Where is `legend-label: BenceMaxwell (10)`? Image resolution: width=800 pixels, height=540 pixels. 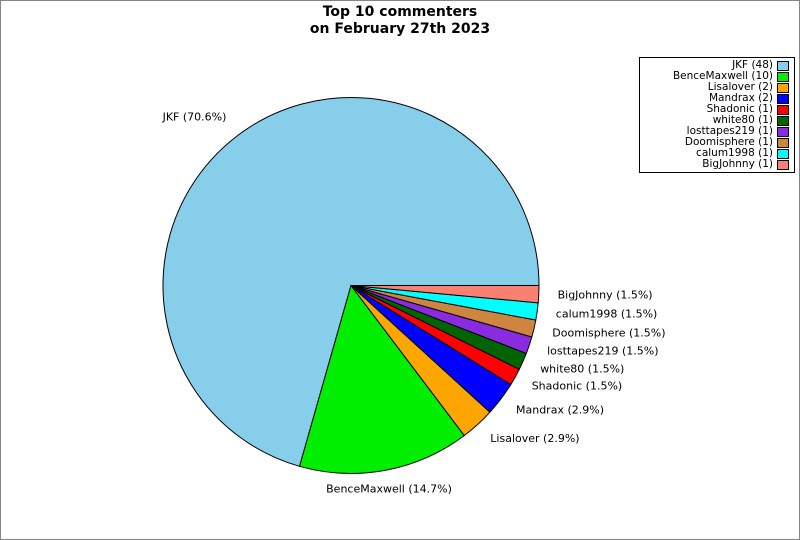 legend-label: BenceMaxwell (10) is located at coordinates (722, 76).